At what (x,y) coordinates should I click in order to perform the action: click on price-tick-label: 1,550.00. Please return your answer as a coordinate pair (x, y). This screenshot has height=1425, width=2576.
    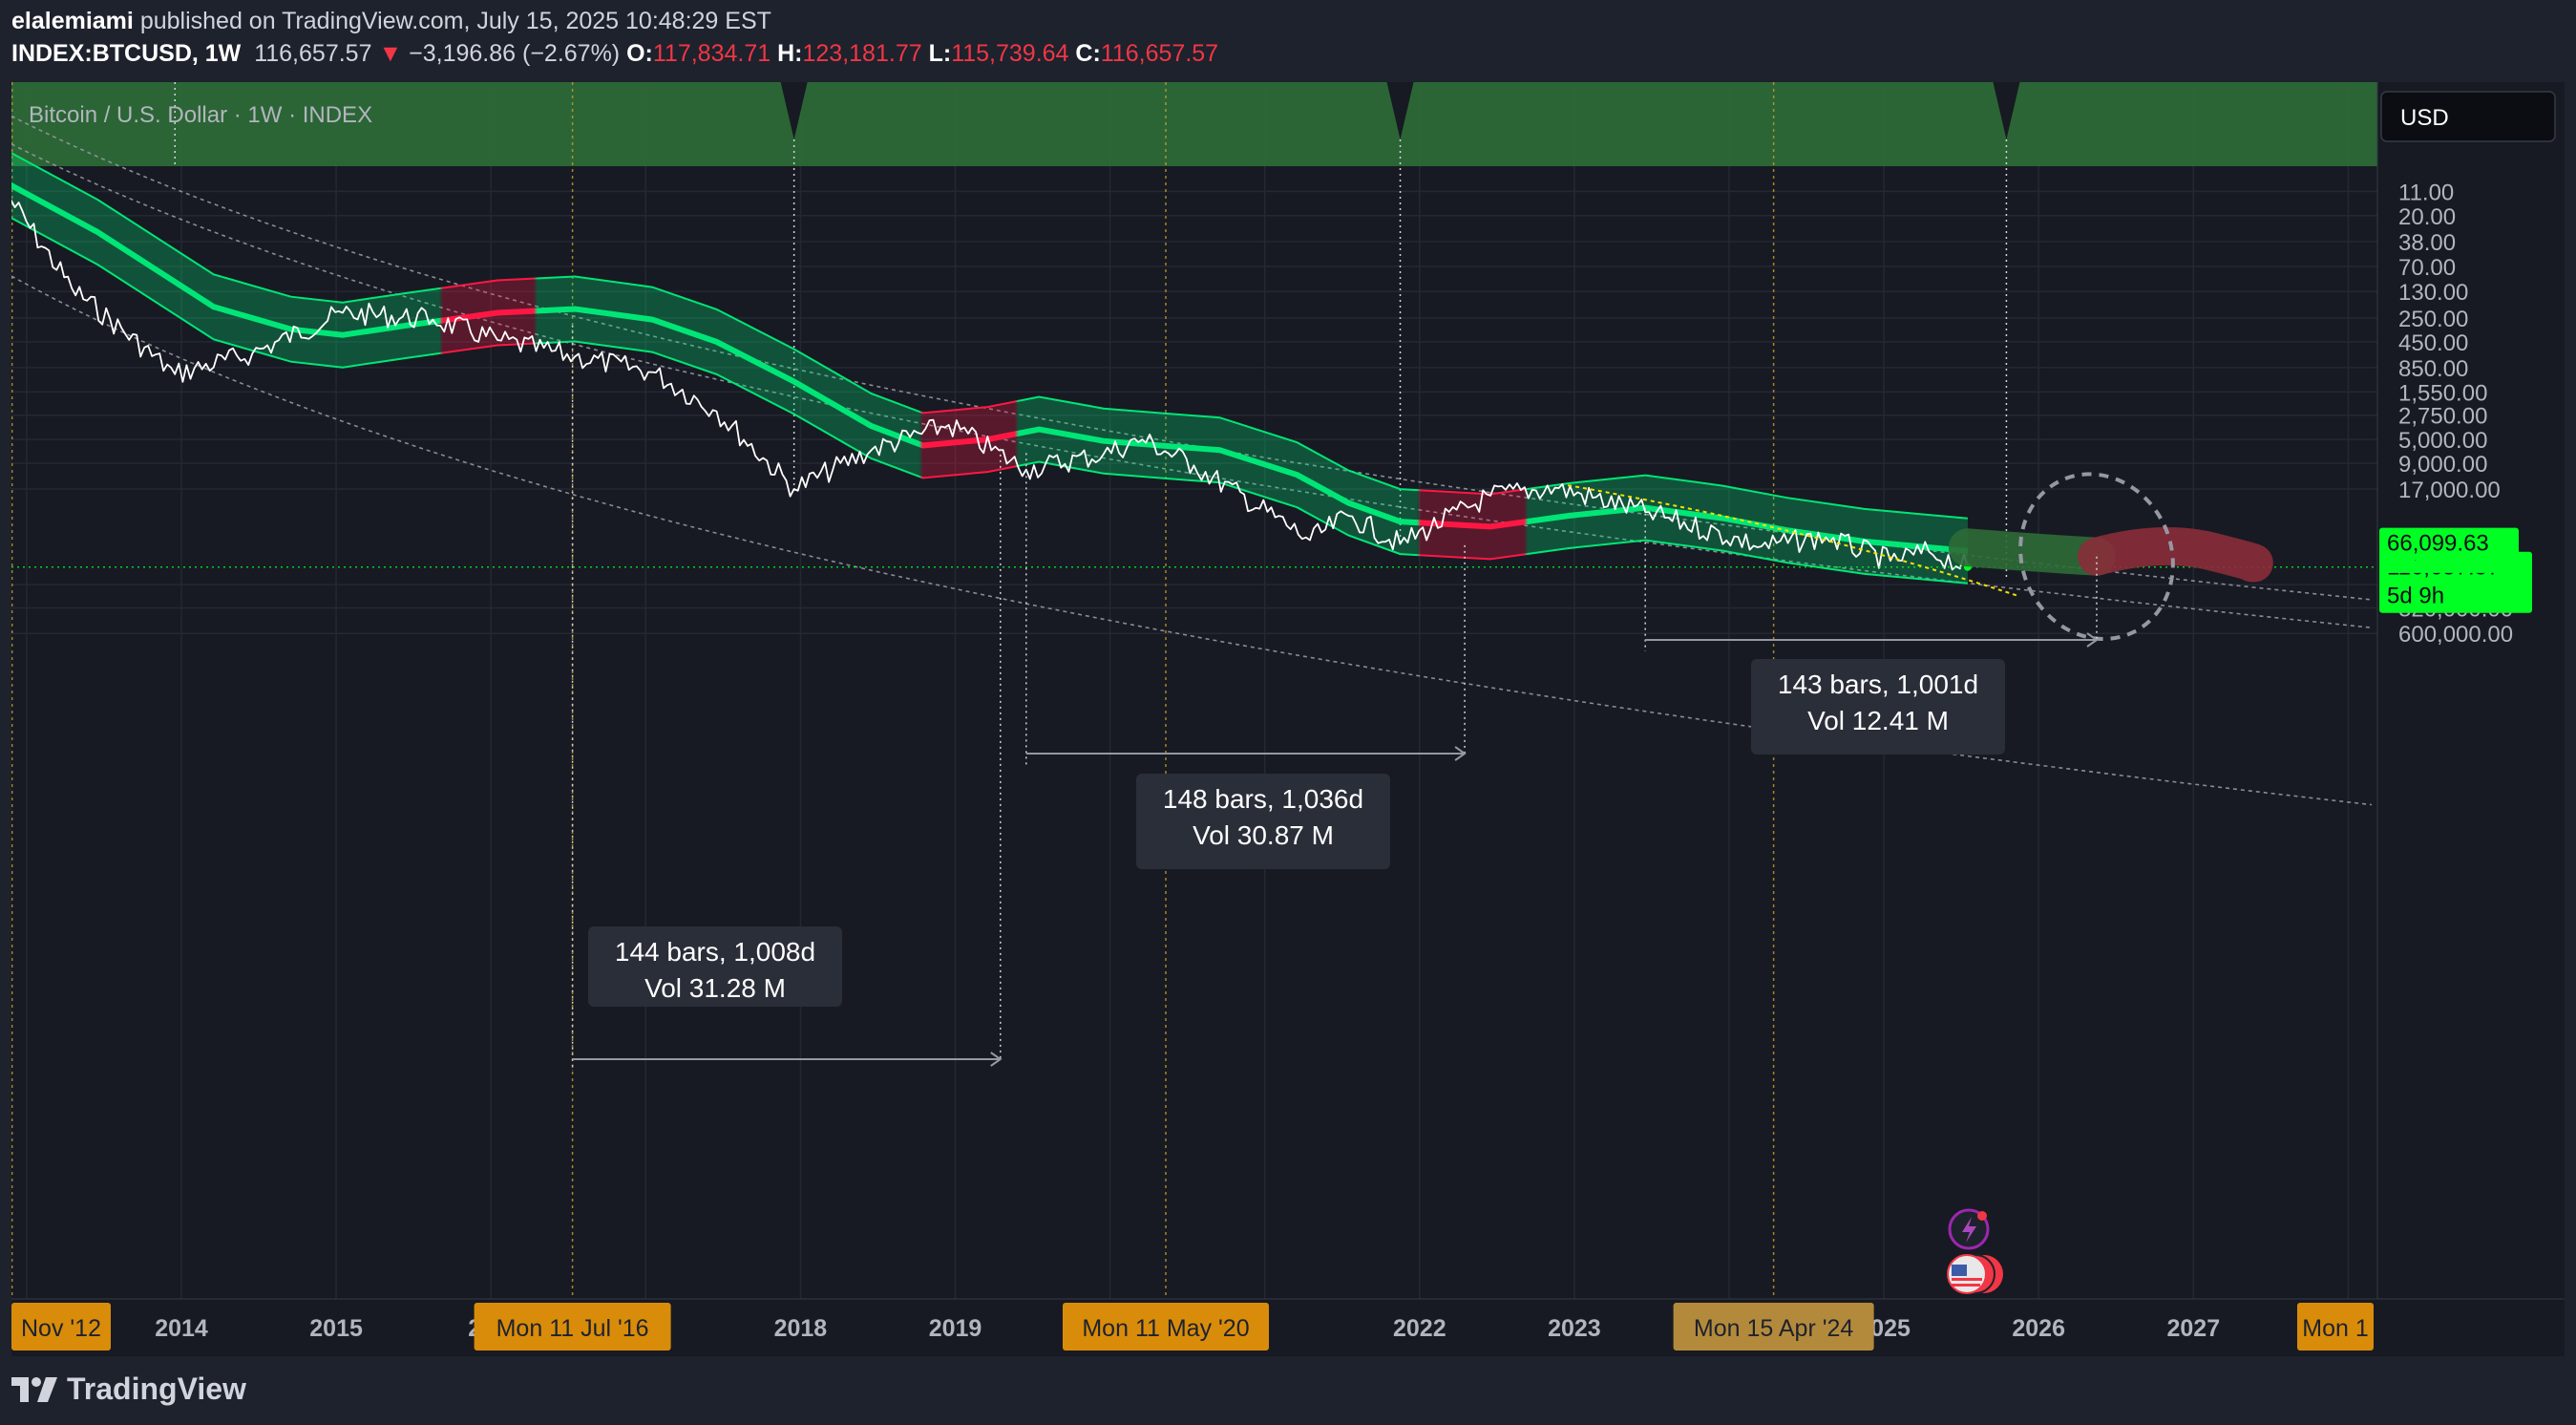
    Looking at the image, I should click on (2442, 393).